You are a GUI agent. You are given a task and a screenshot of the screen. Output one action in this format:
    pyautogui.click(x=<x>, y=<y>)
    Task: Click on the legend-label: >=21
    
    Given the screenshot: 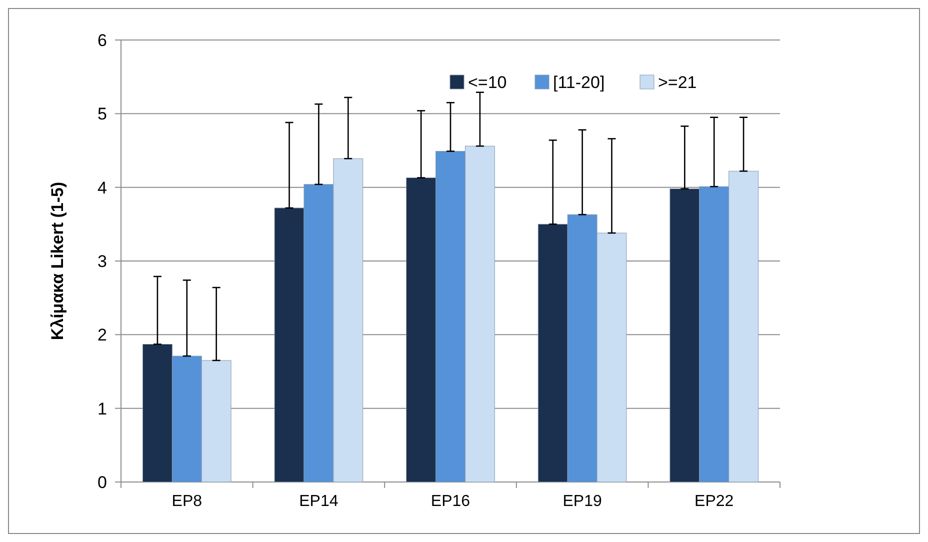 What is the action you would take?
    pyautogui.click(x=677, y=82)
    